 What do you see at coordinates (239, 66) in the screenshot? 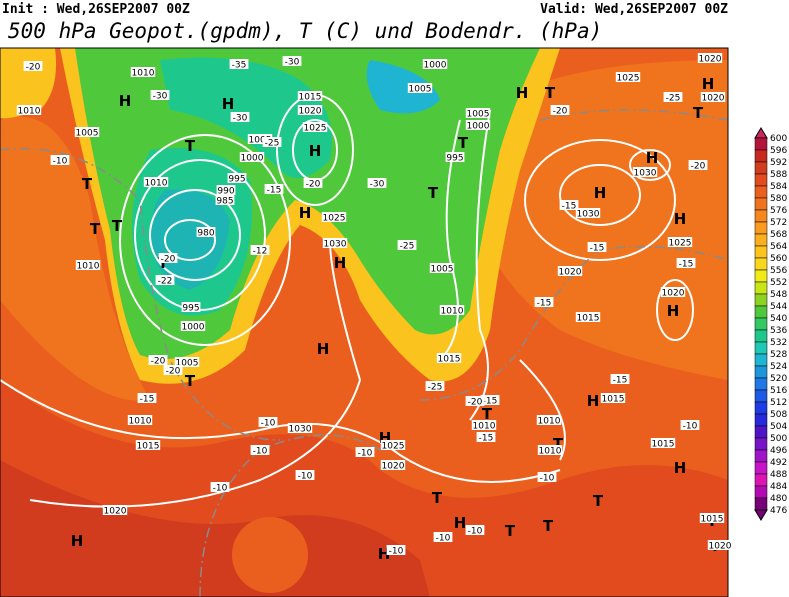
I see `isotherm-label: -35` at bounding box center [239, 66].